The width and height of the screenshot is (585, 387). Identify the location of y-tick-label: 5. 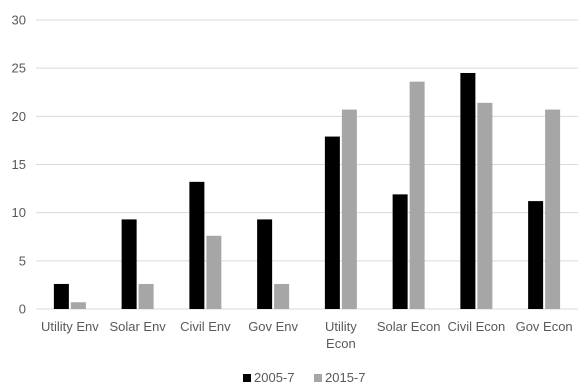
(22, 260).